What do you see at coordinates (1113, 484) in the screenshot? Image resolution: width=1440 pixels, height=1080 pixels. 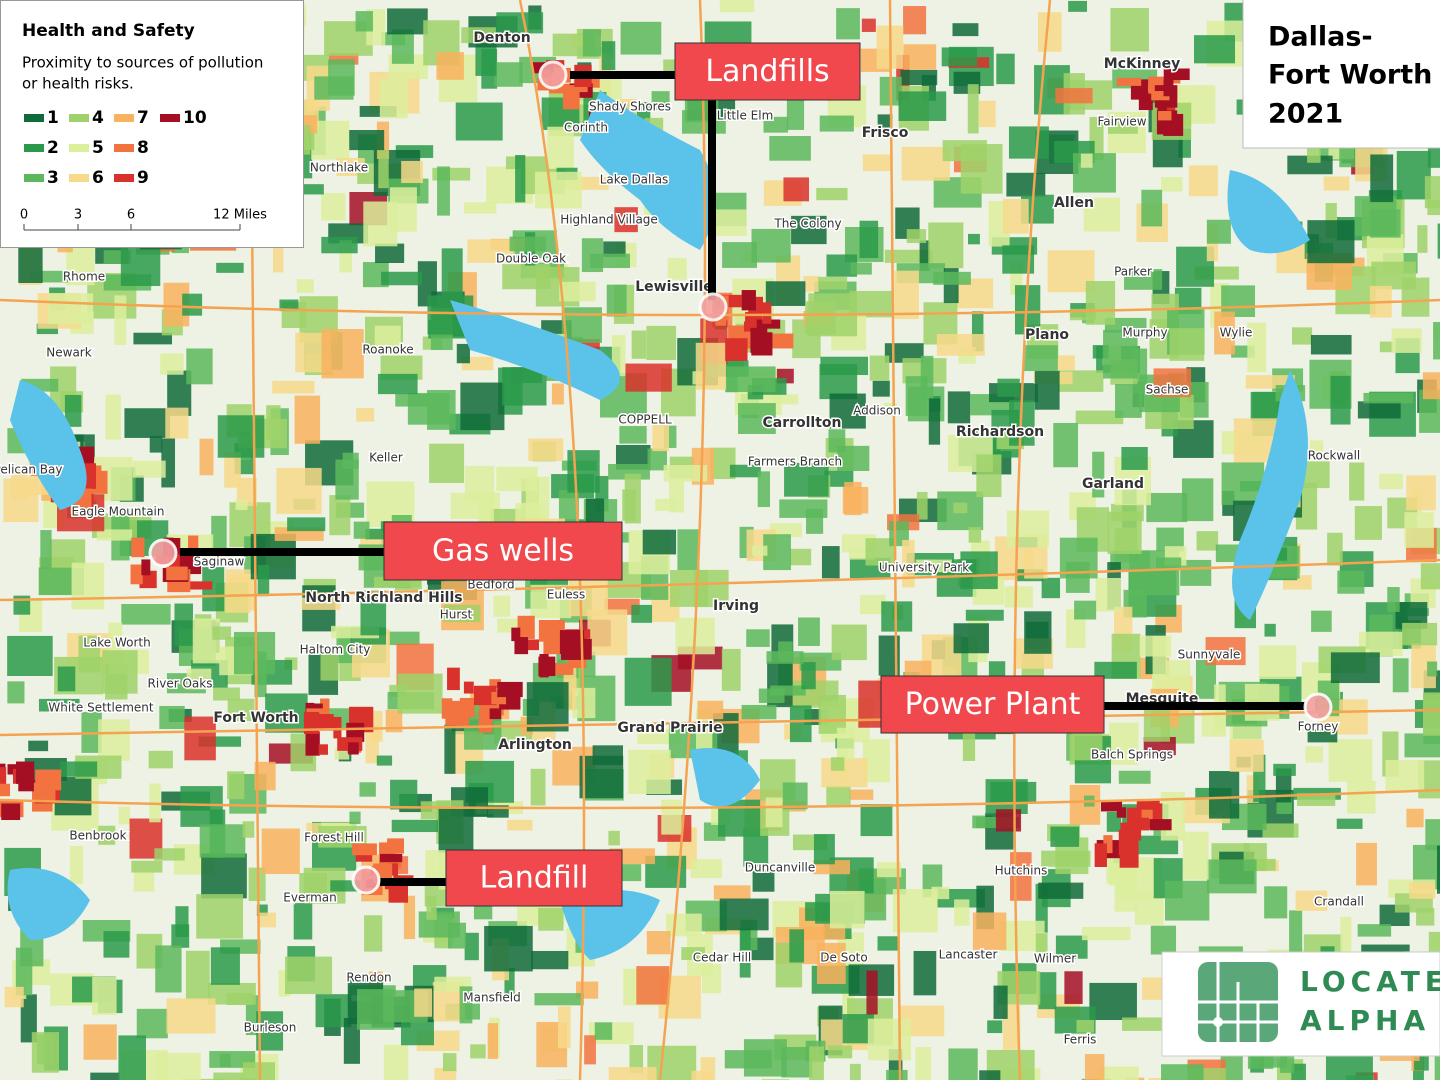 I see `place-label: Garland` at bounding box center [1113, 484].